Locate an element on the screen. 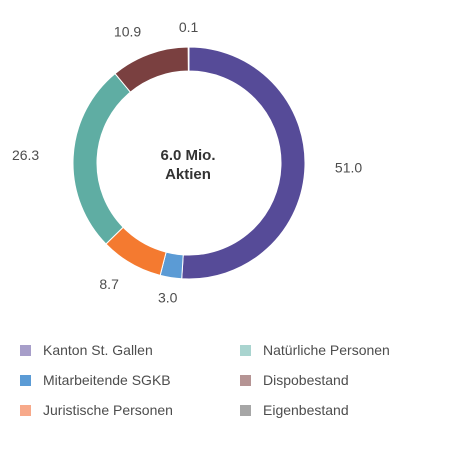 This screenshot has height=458, width=456. legend-item-dispobestand: Dispobestand is located at coordinates (294, 380).